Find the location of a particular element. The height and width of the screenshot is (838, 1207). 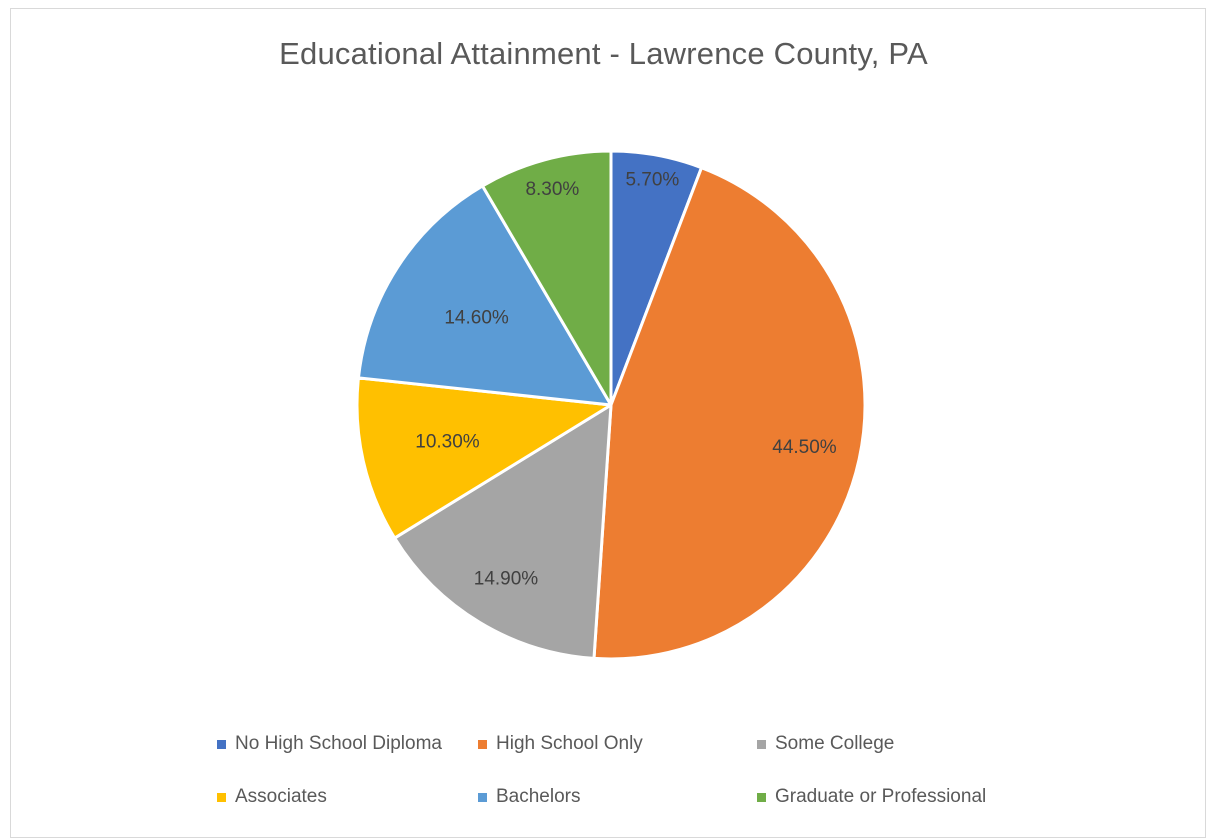

data-label-bachelors: 14.60% is located at coordinates (476, 318).